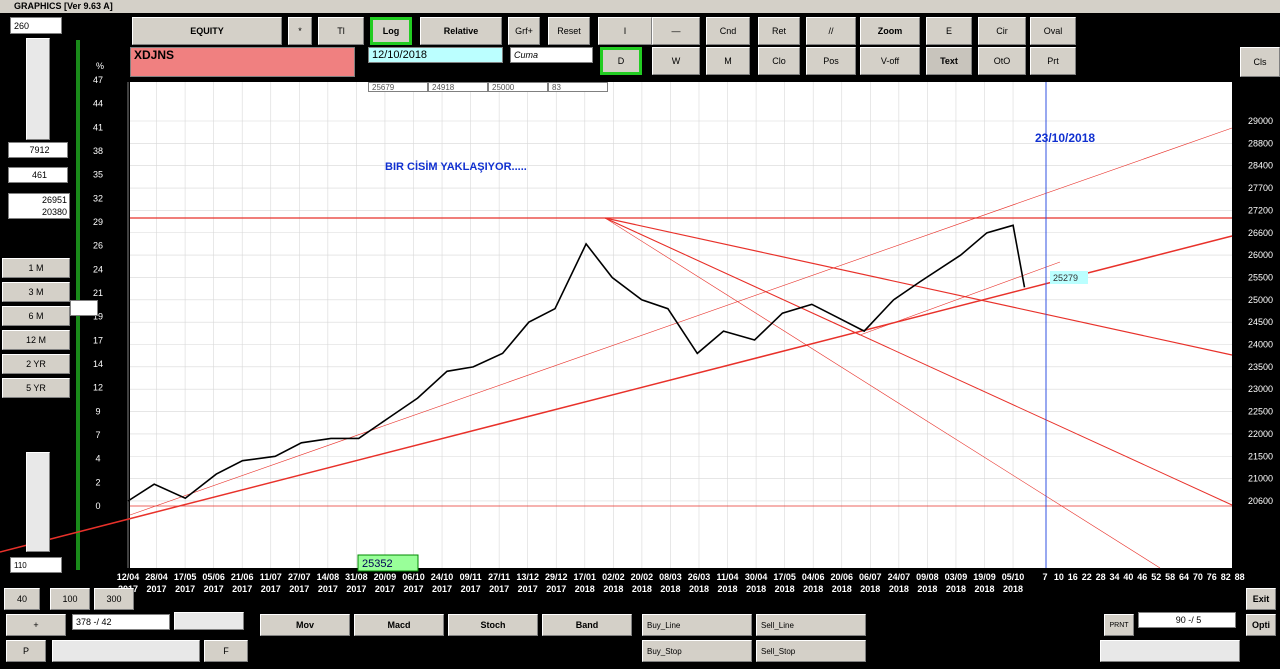 This screenshot has height=669, width=1280. What do you see at coordinates (98, 364) in the screenshot?
I see `percent-tick-label: 14` at bounding box center [98, 364].